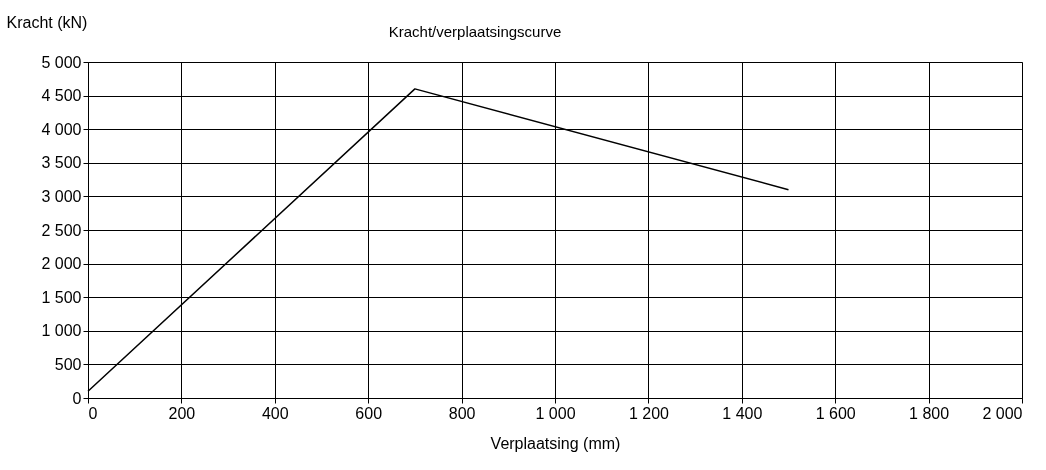 This screenshot has height=470, width=1046. What do you see at coordinates (61, 62) in the screenshot?
I see `y-tick-label: 5 000` at bounding box center [61, 62].